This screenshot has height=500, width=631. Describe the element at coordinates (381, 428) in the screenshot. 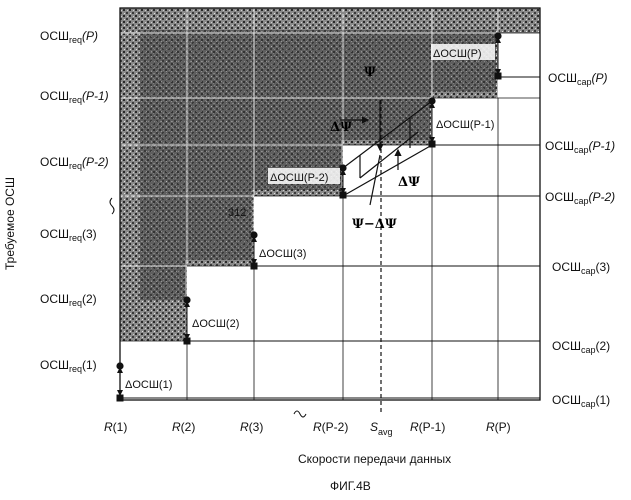

I see `x-tick-savg: Savg` at that location.